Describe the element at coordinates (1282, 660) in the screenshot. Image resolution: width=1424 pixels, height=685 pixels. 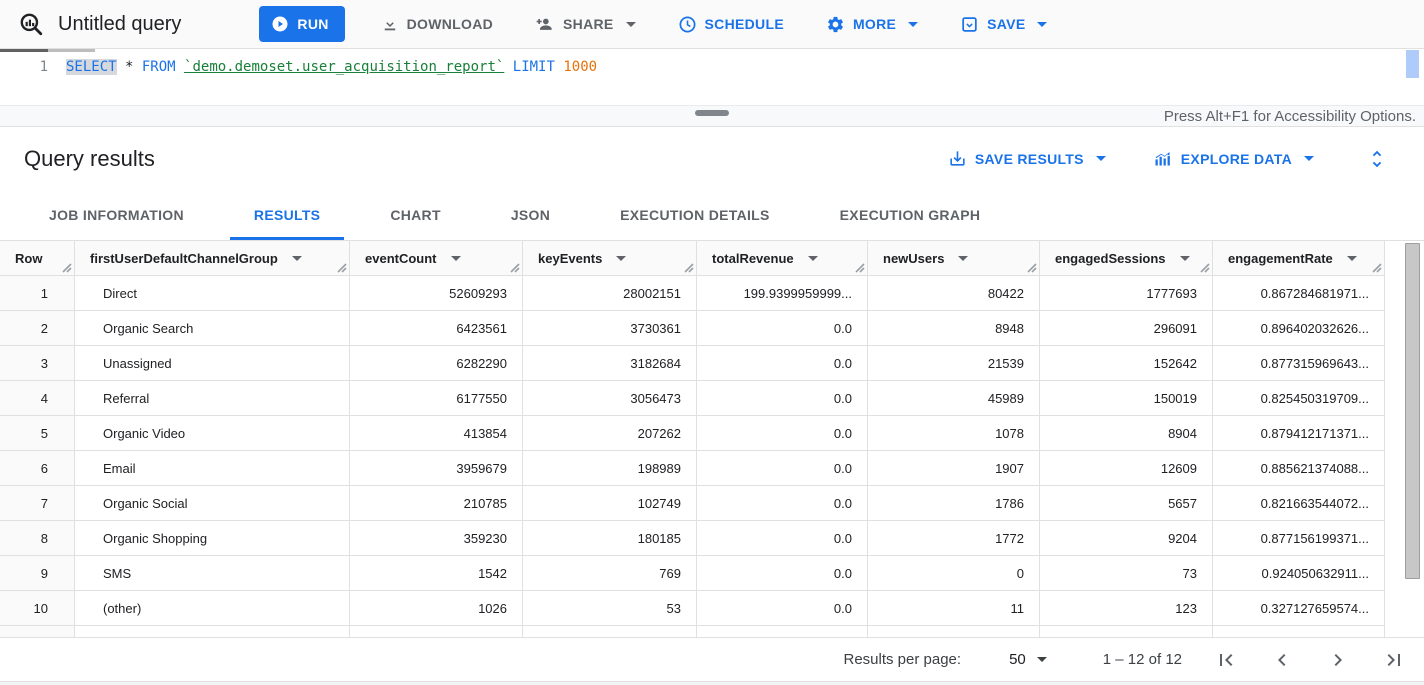
I see `previous-page-button` at that location.